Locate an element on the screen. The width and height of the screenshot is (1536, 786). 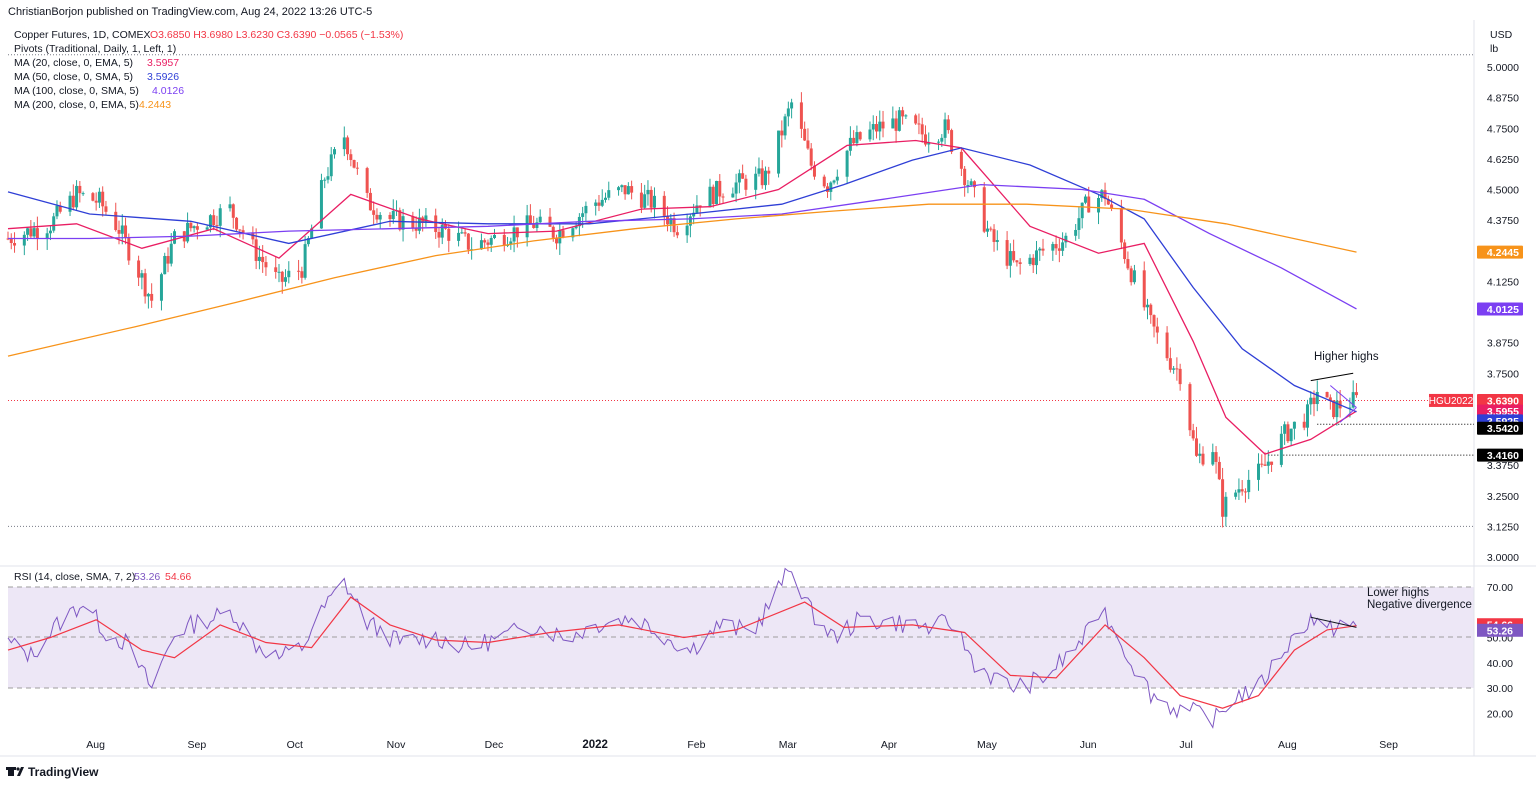
price-tick-label: 3.2500 is located at coordinates (1503, 497).